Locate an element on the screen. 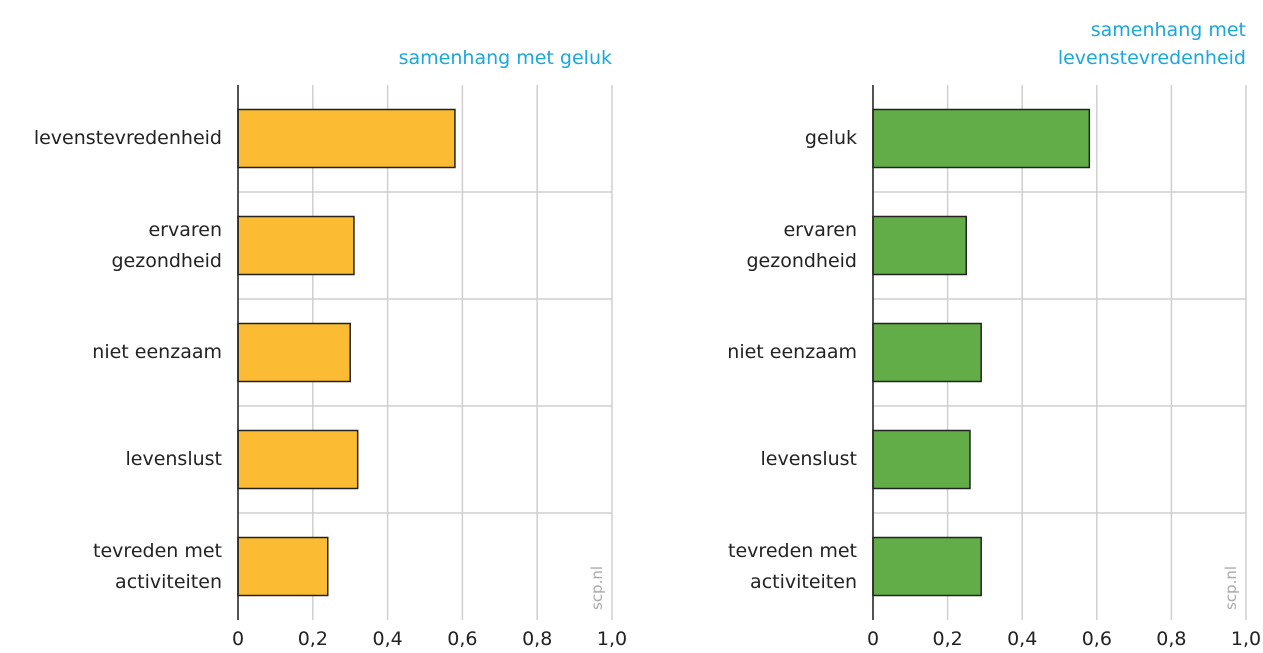 This screenshot has width=1263, height=653. y-tick-label: geluk is located at coordinates (830, 138).